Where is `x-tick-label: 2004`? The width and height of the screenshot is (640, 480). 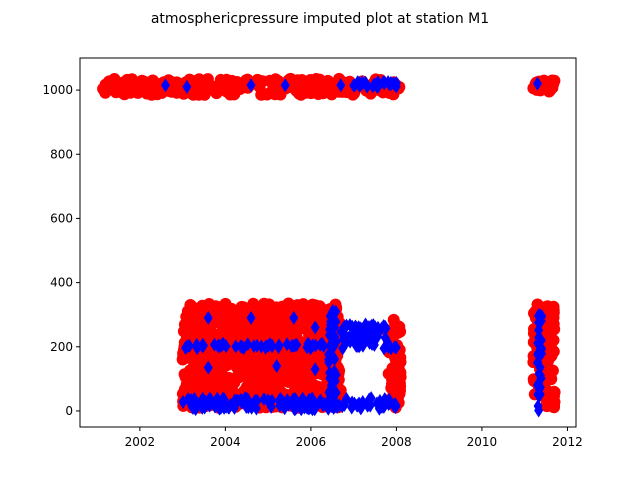 x-tick-label: 2004 is located at coordinates (225, 442).